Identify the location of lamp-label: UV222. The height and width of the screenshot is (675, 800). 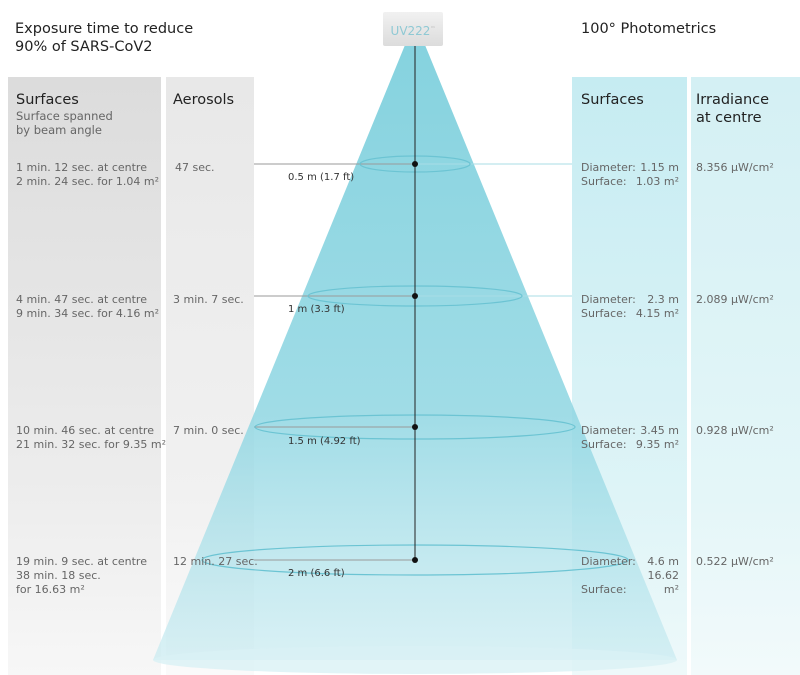
(410, 31).